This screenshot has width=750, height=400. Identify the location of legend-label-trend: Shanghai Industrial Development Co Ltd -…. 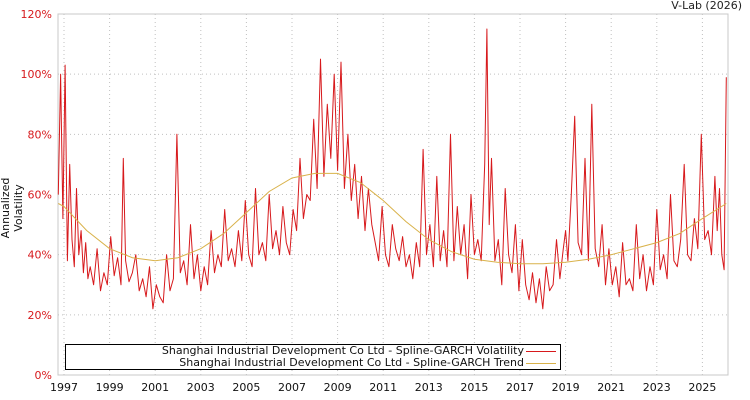
(351, 362).